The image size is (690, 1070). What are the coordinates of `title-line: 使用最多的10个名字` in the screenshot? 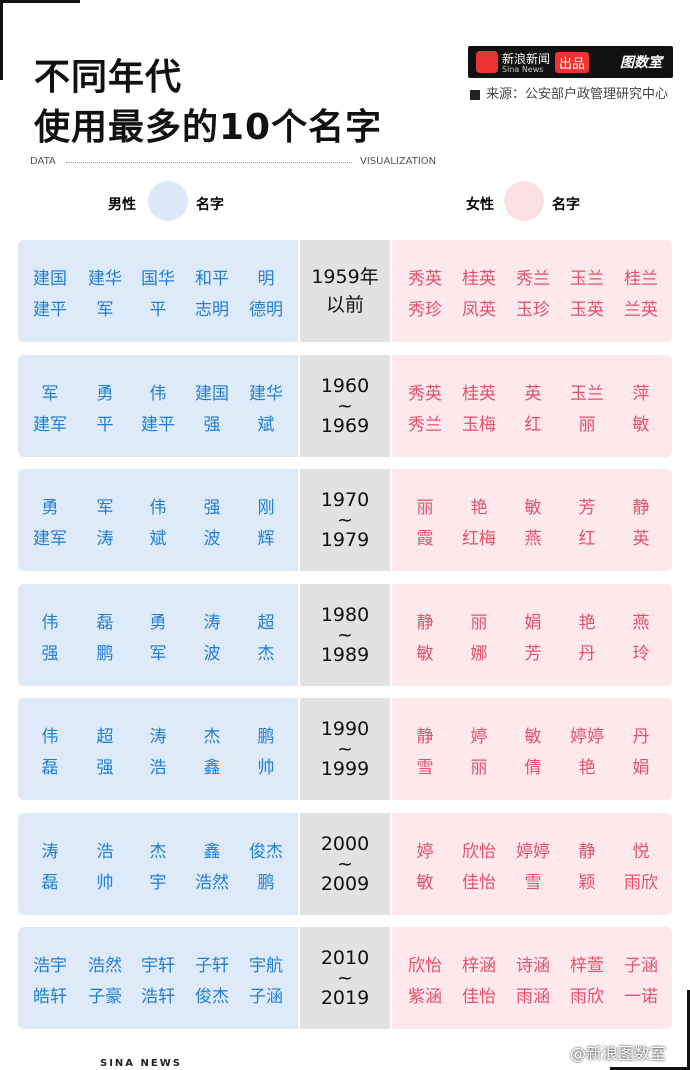 It's located at (208, 127).